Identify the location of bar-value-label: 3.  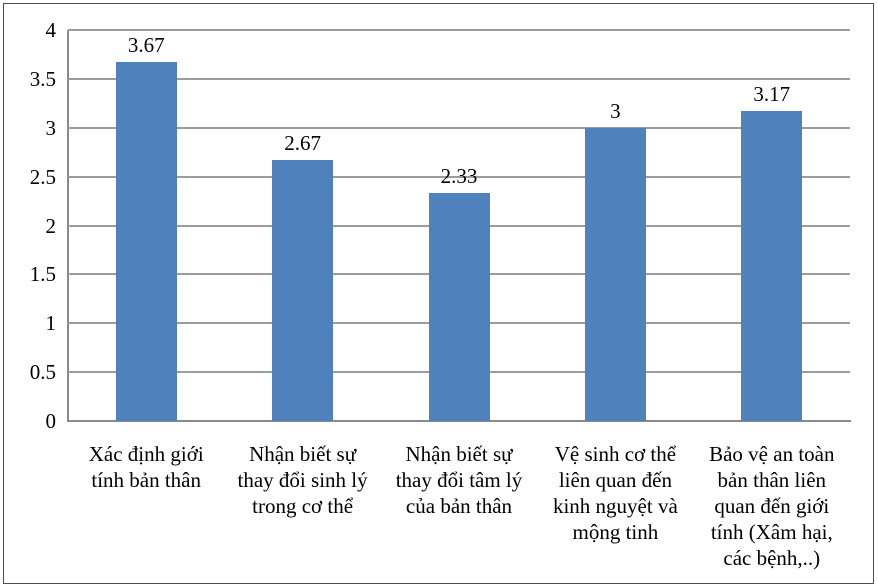
(615, 110).